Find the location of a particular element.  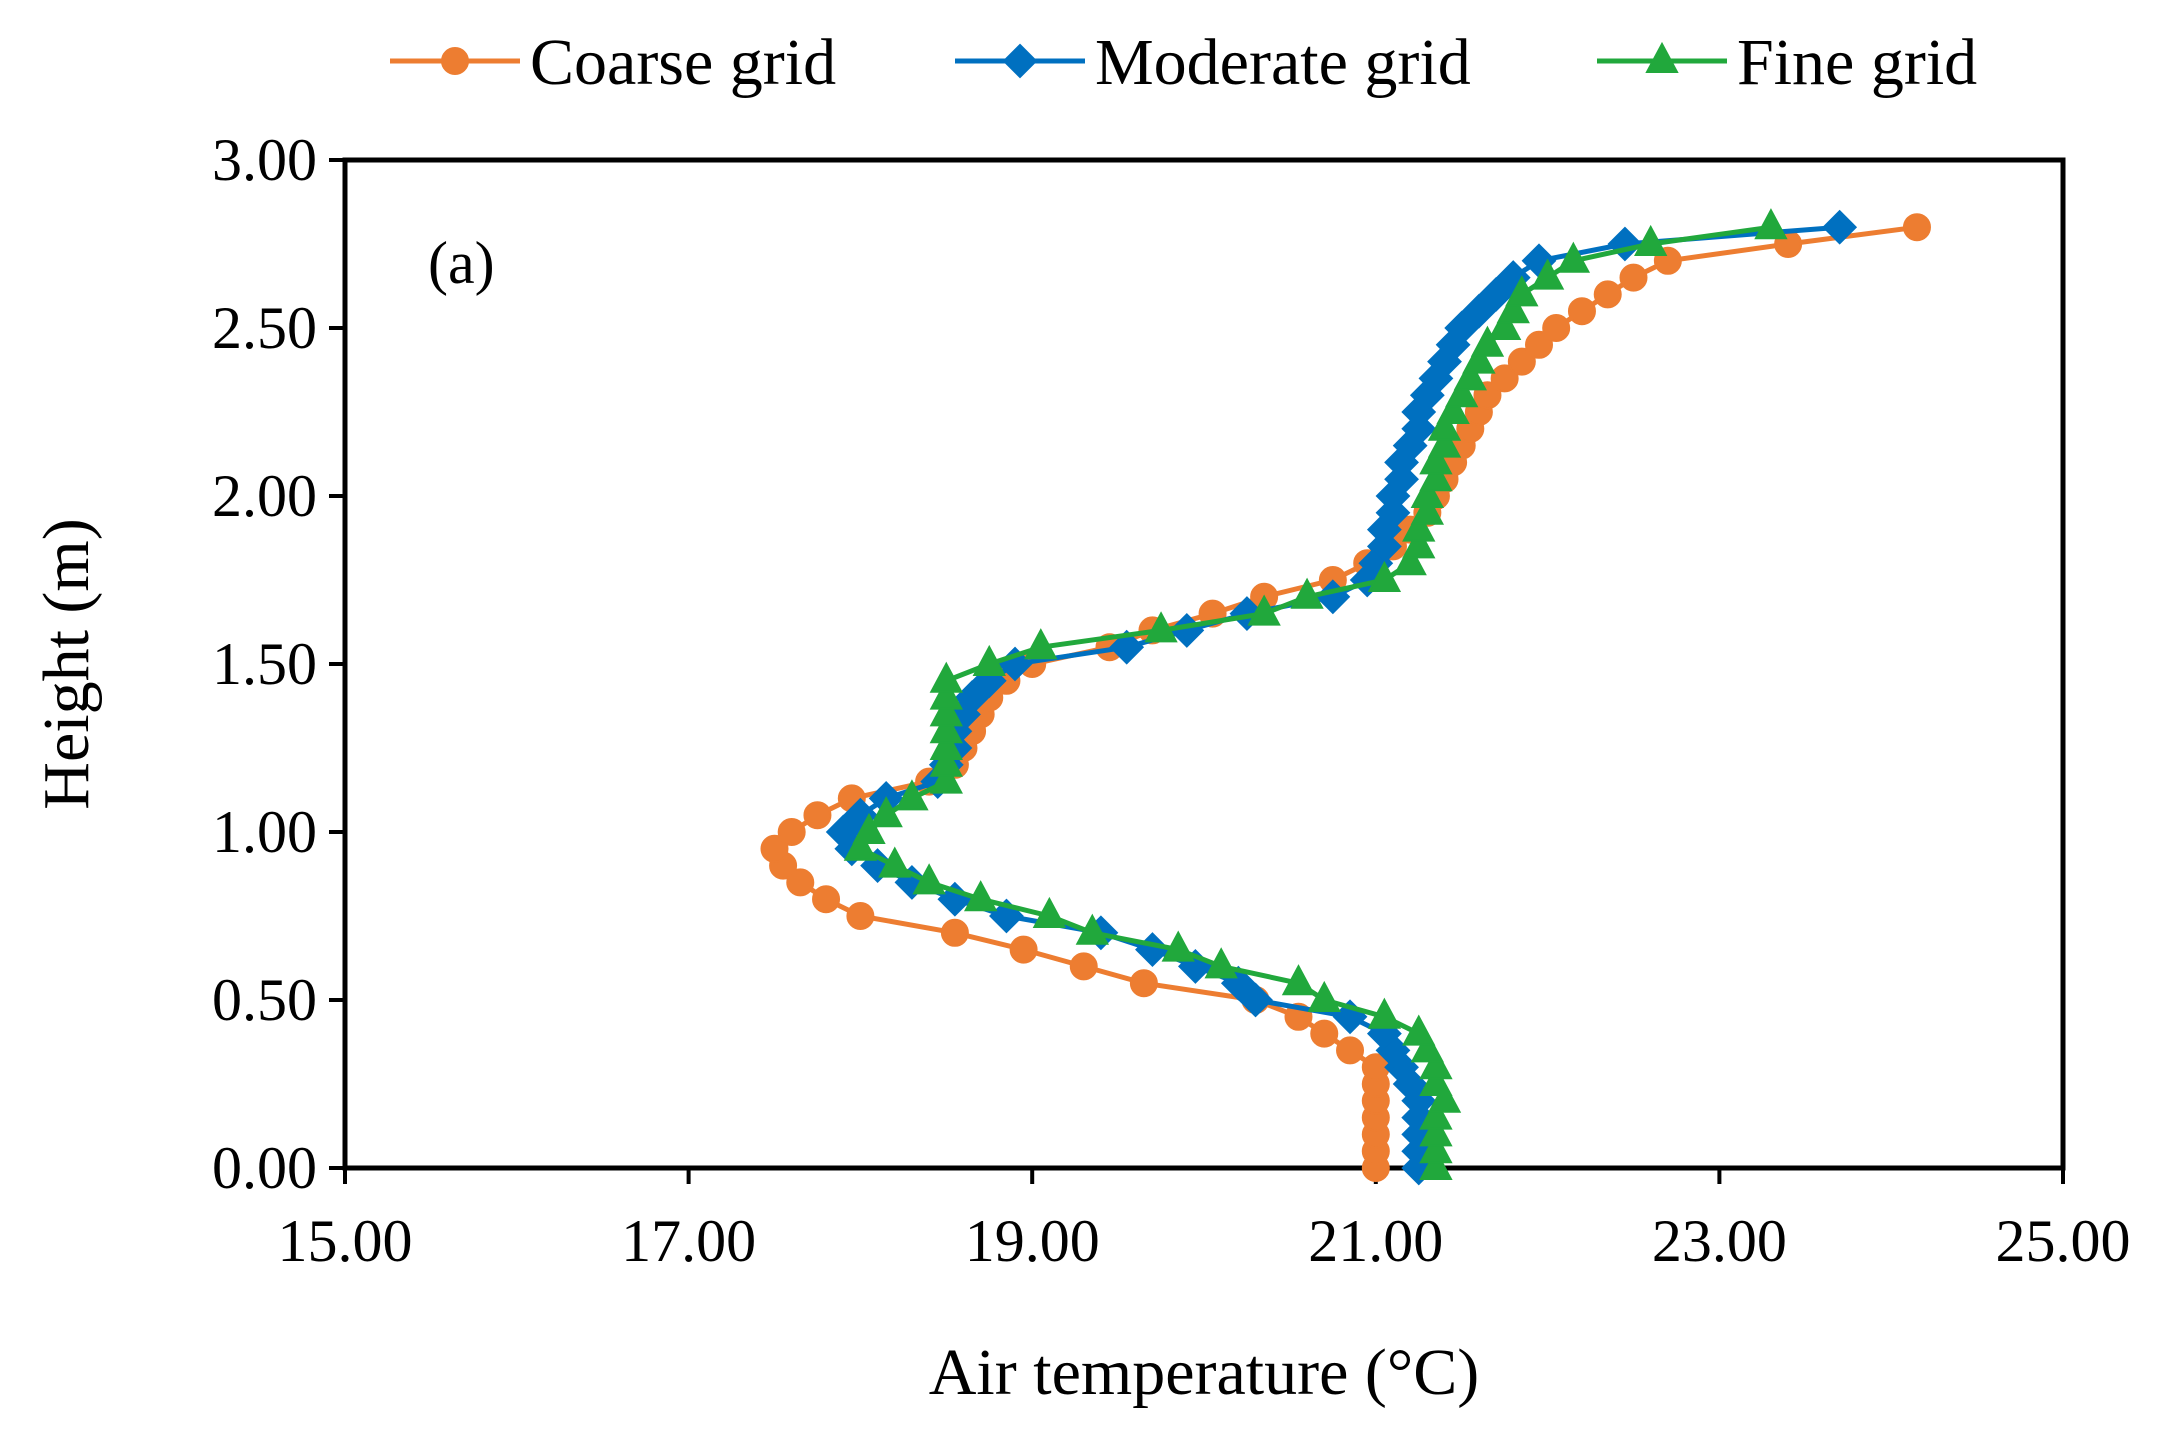

legend-item-fine-grid: Fine grid is located at coordinates (1787, 62).